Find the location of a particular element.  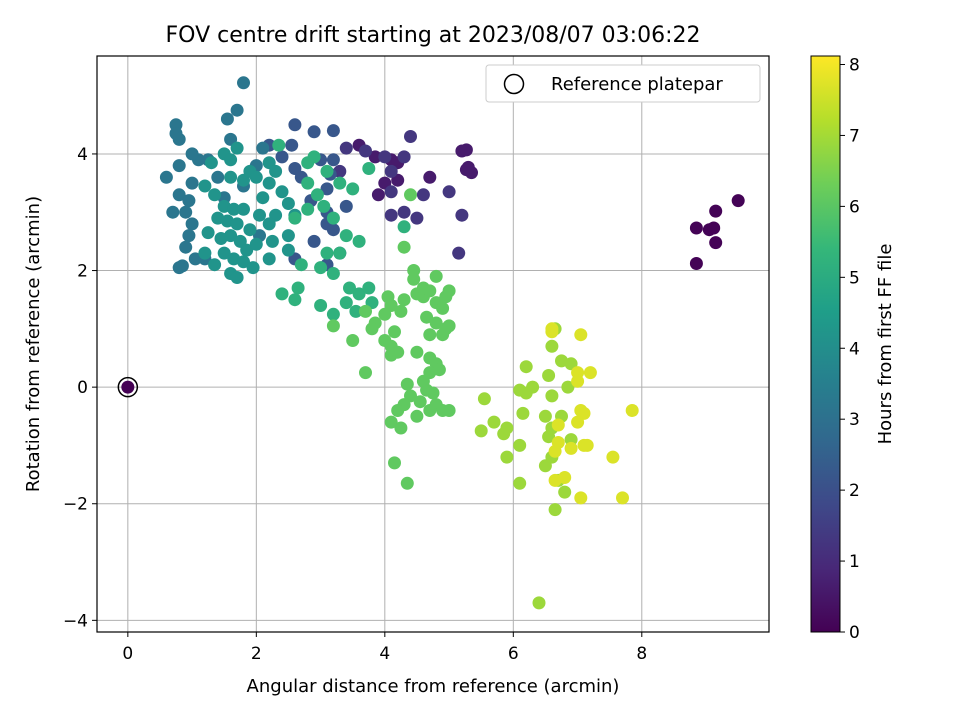

colorbar-tick-label: 7 is located at coordinates (854, 136).